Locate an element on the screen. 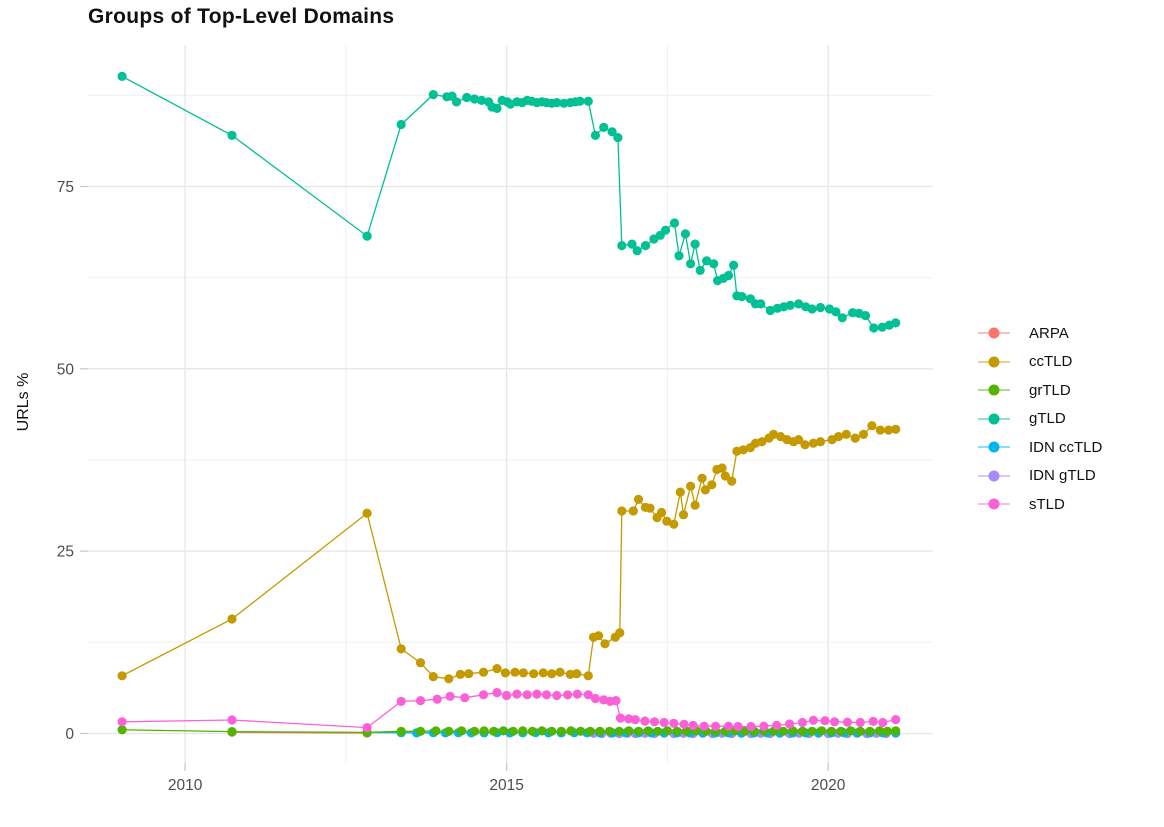 This screenshot has width=1164, height=827. y-tick-label: 25 is located at coordinates (65, 552).